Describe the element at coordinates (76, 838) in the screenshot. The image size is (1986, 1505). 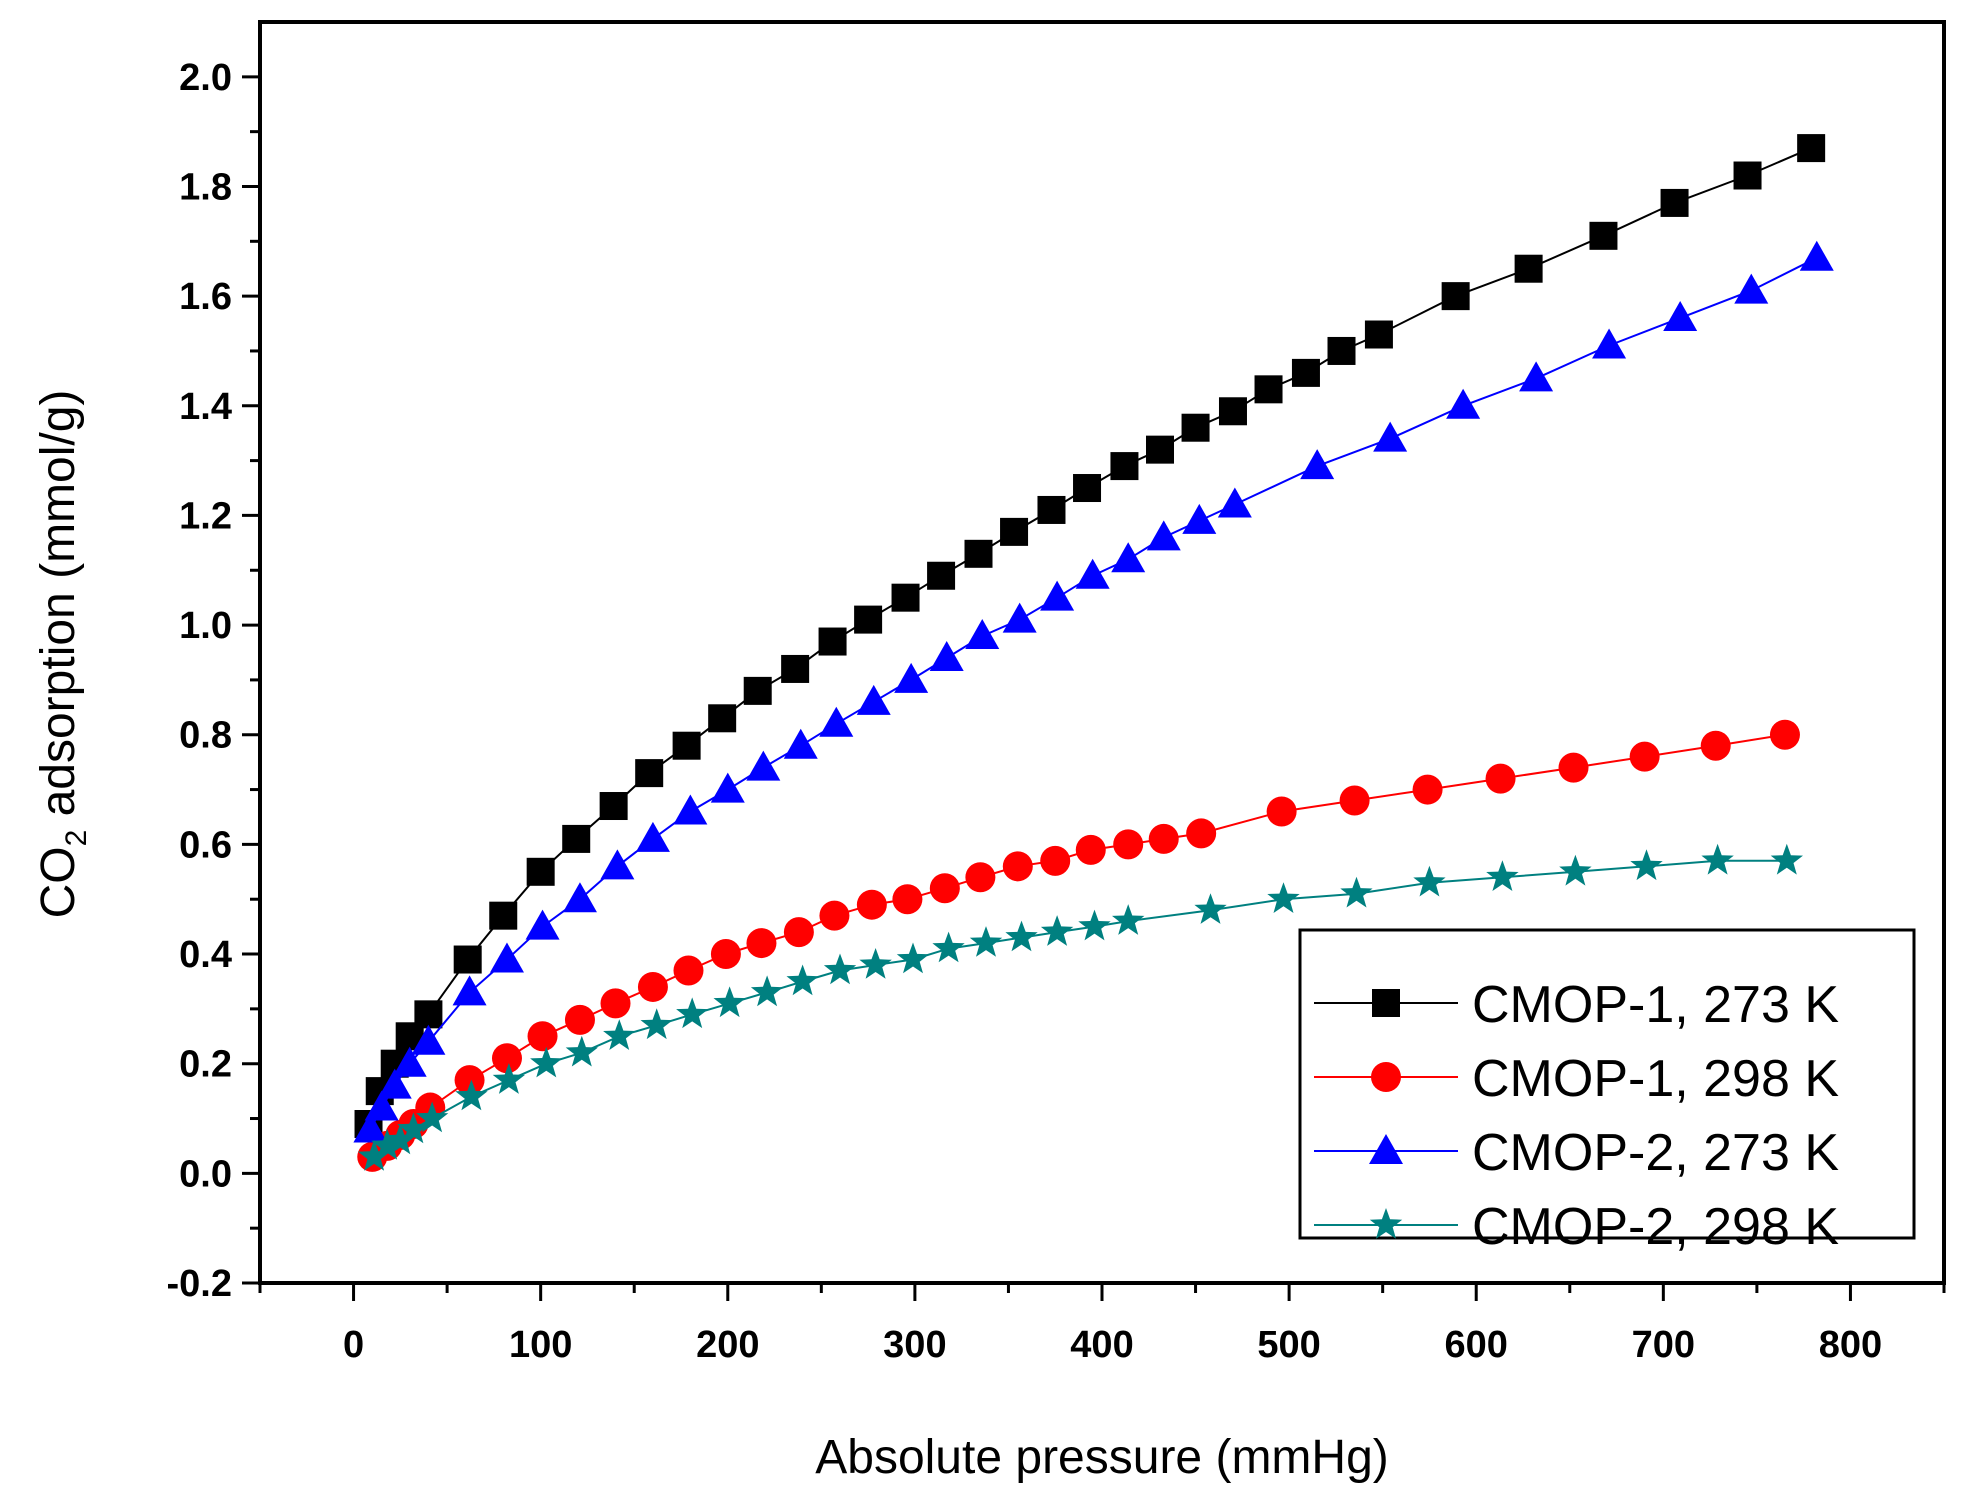
I see `y-axis-title-subscript: 2` at that location.